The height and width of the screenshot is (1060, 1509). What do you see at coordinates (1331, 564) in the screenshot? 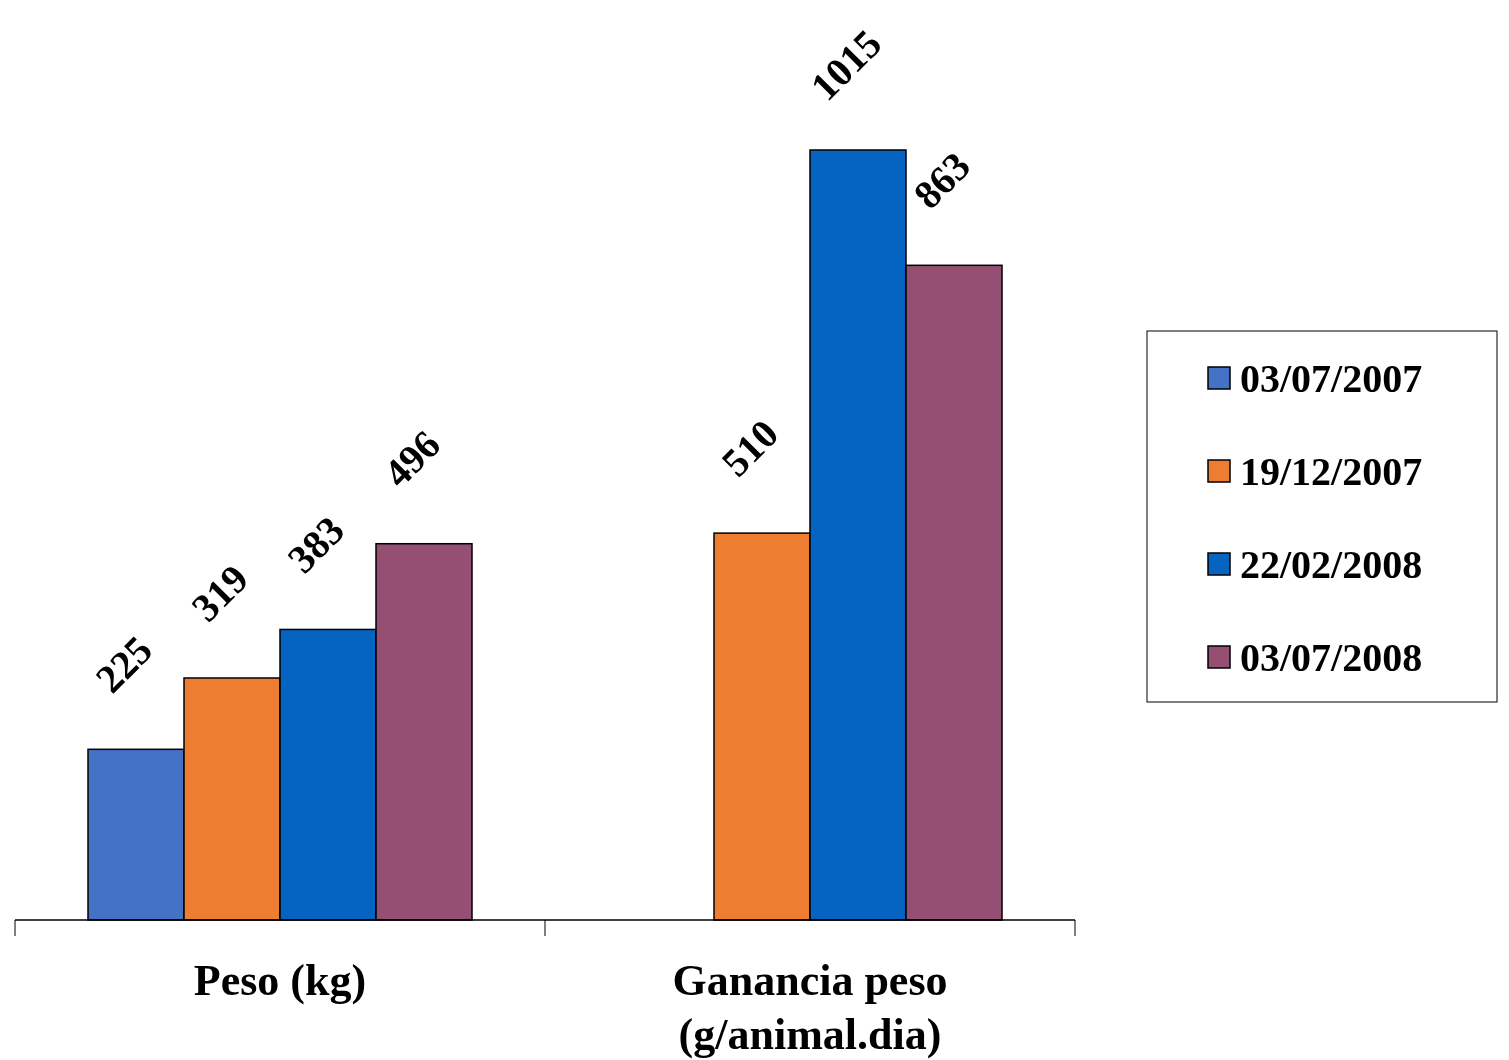
I see `legend-label: 22/02/2008` at bounding box center [1331, 564].